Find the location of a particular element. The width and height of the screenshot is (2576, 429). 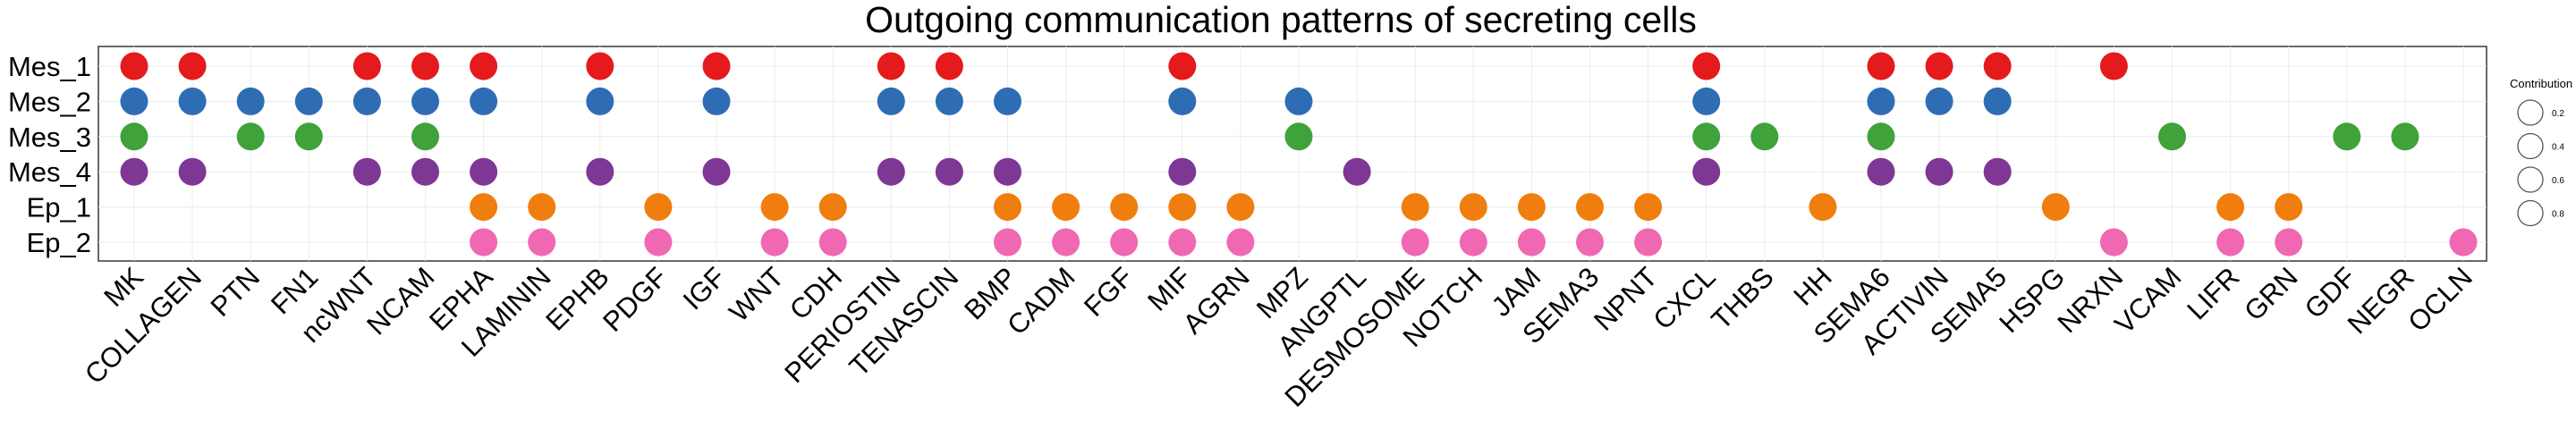

dot-mes-2-sema6 is located at coordinates (1881, 101).